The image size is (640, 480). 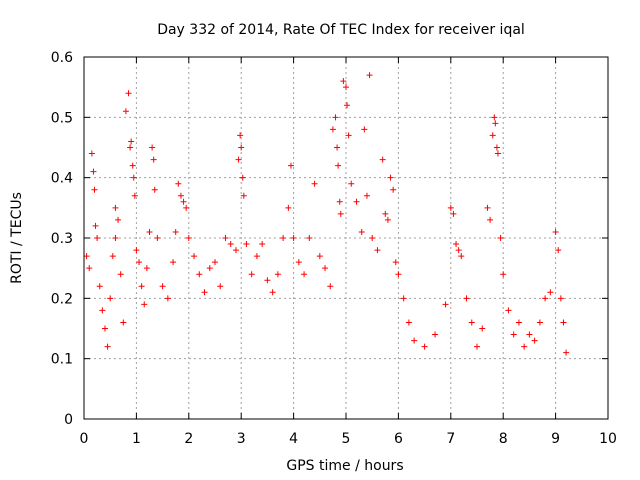 I want to click on y-tick-label: 0.2, so click(x=62, y=299).